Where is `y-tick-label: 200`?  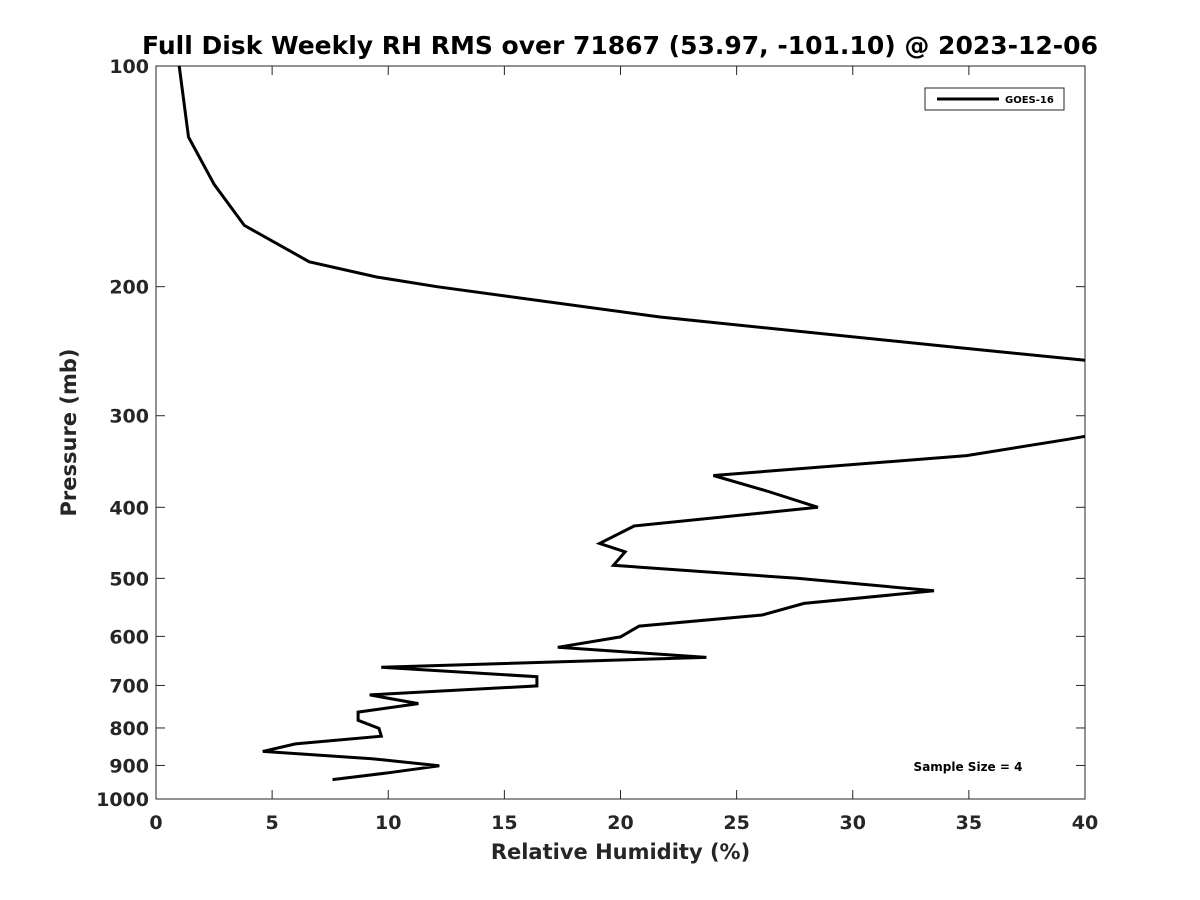
y-tick-label: 200 is located at coordinates (129, 288).